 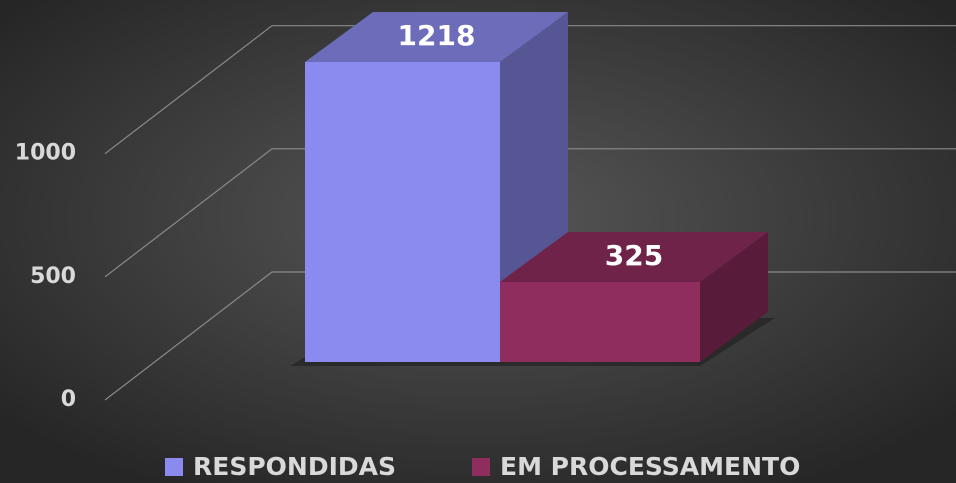 I want to click on y-tick-label: 1000, so click(x=45, y=153).